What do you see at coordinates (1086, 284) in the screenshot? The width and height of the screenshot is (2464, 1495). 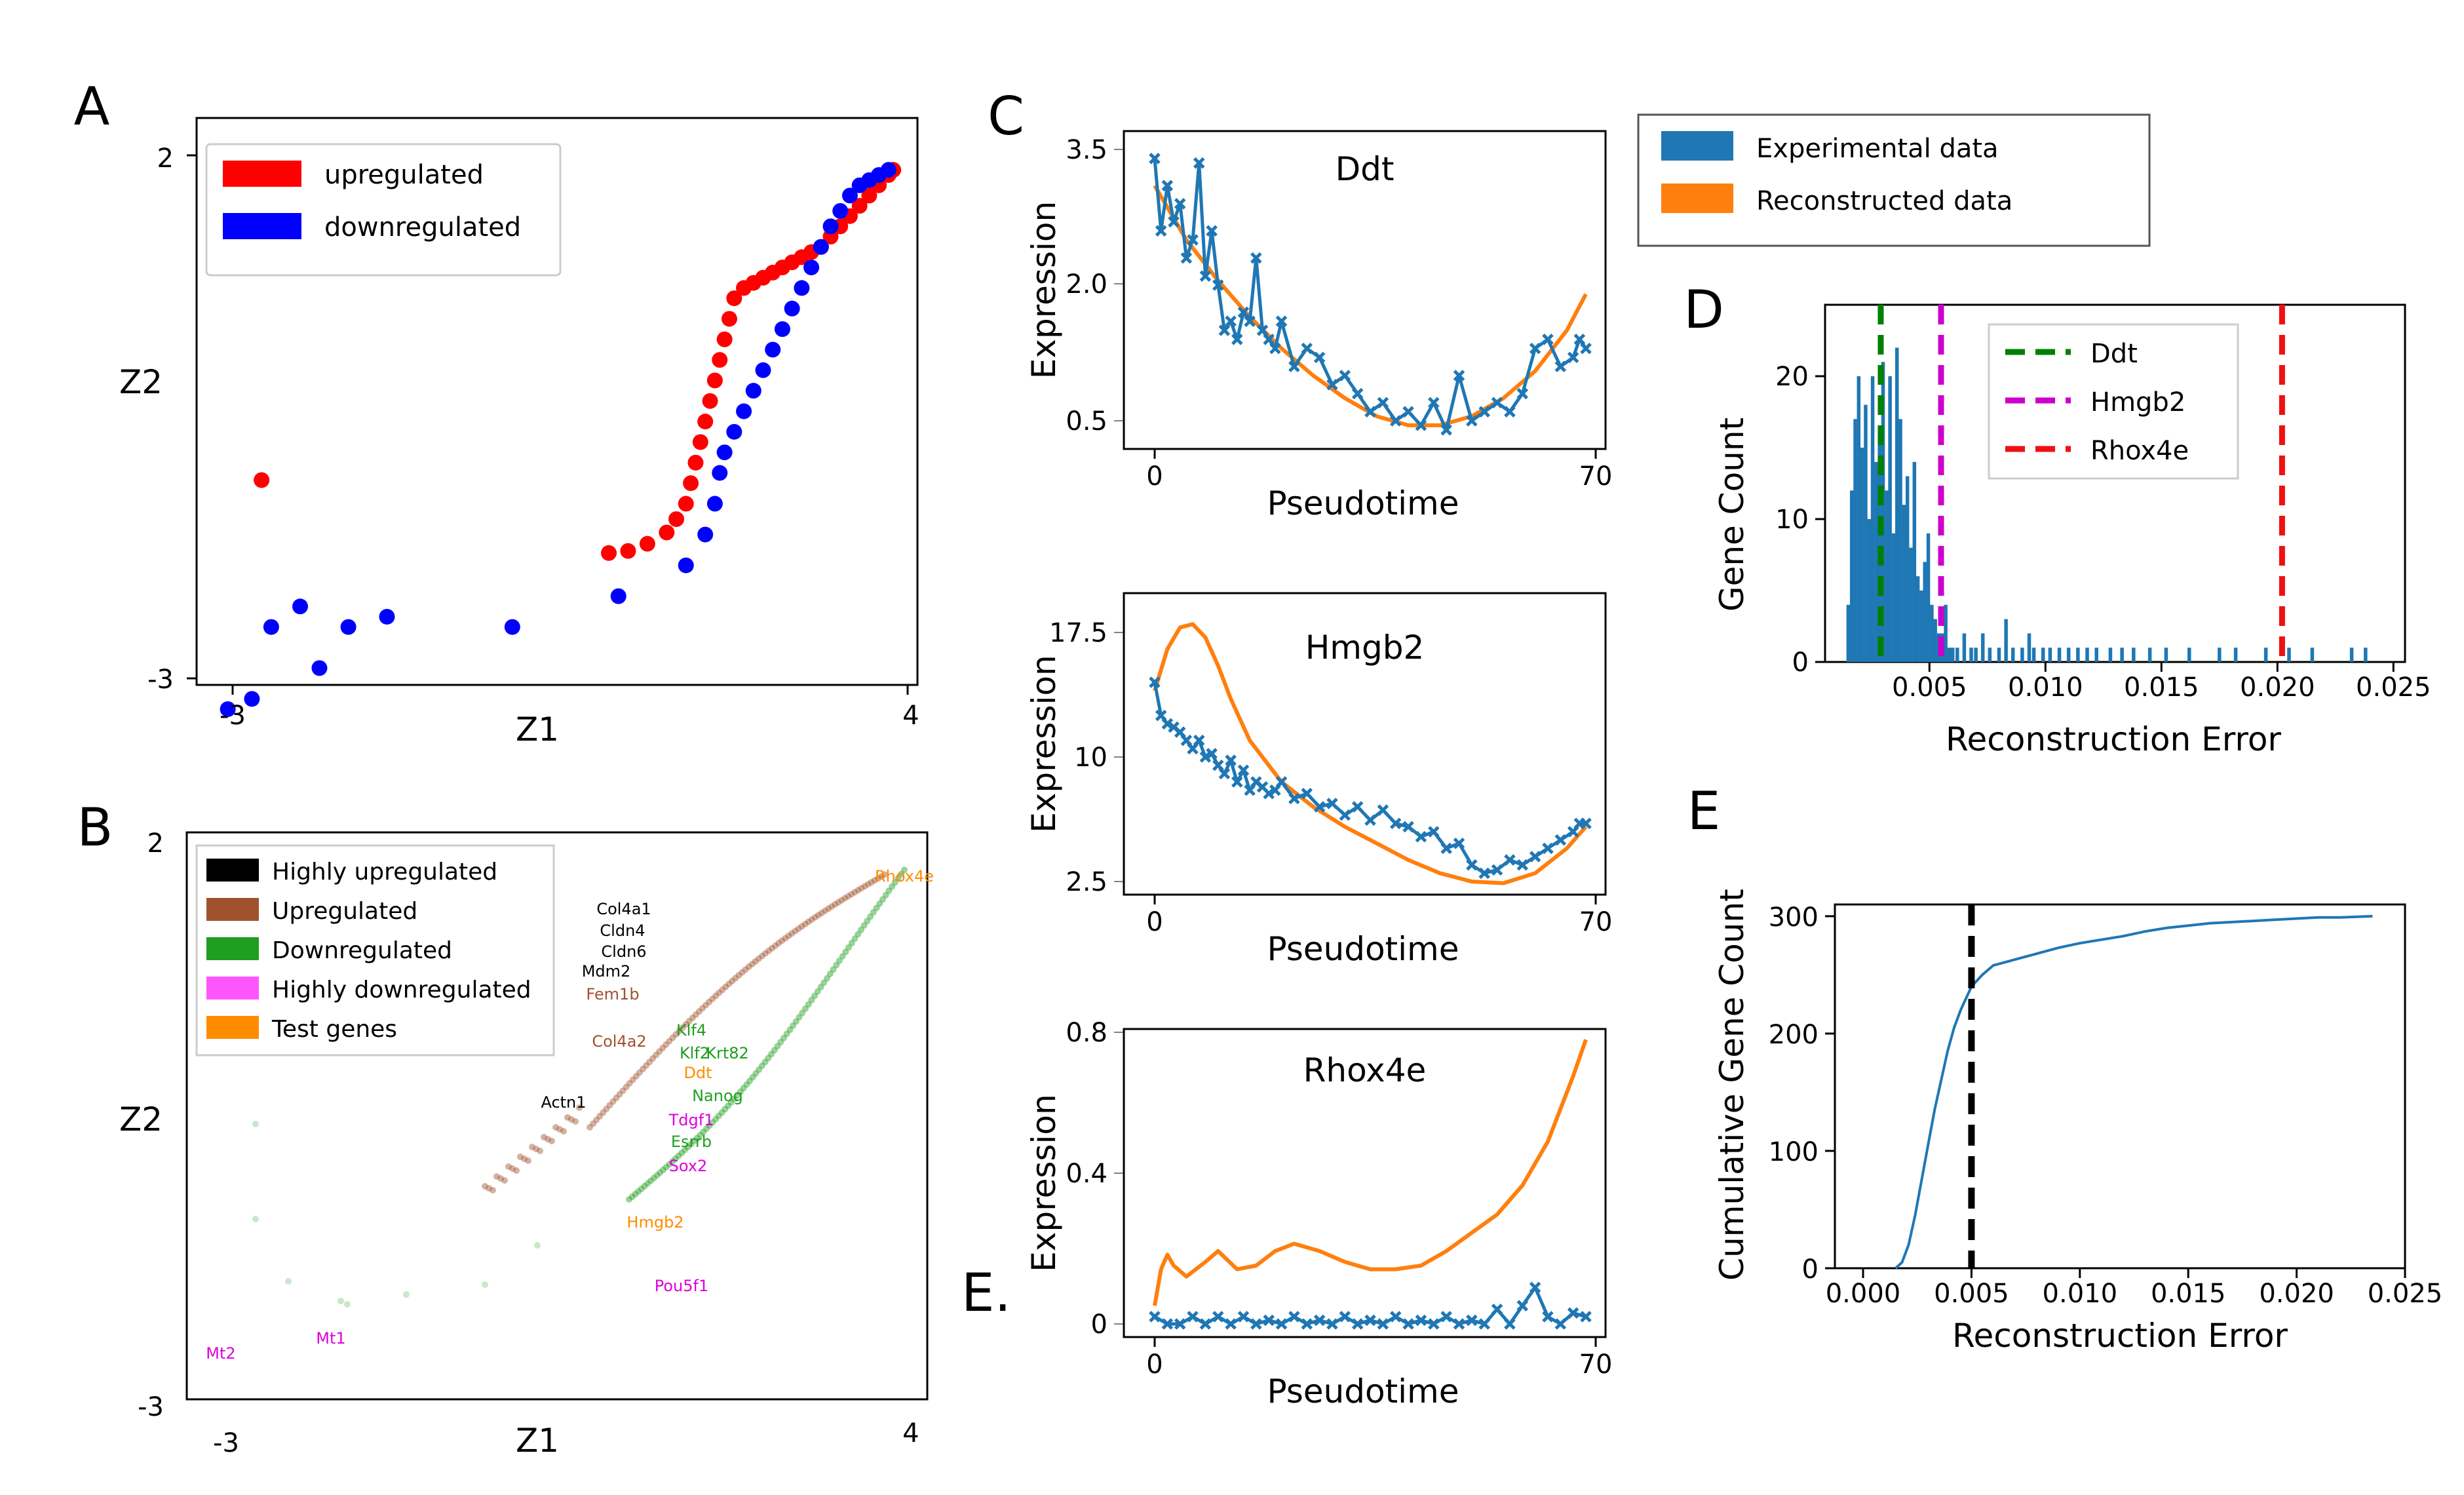 I see `panel-c-Ddt-ytick-1: 2.0` at bounding box center [1086, 284].